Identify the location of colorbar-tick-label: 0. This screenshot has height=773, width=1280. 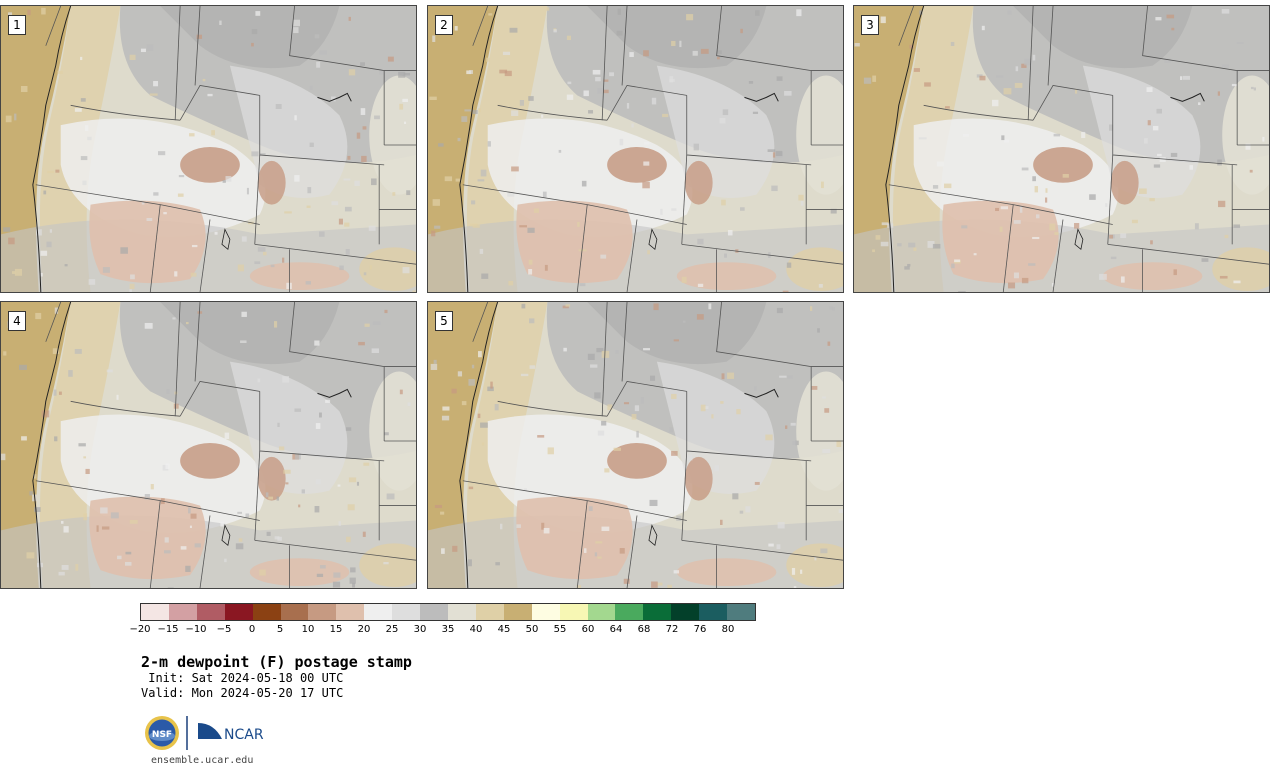
(252, 629).